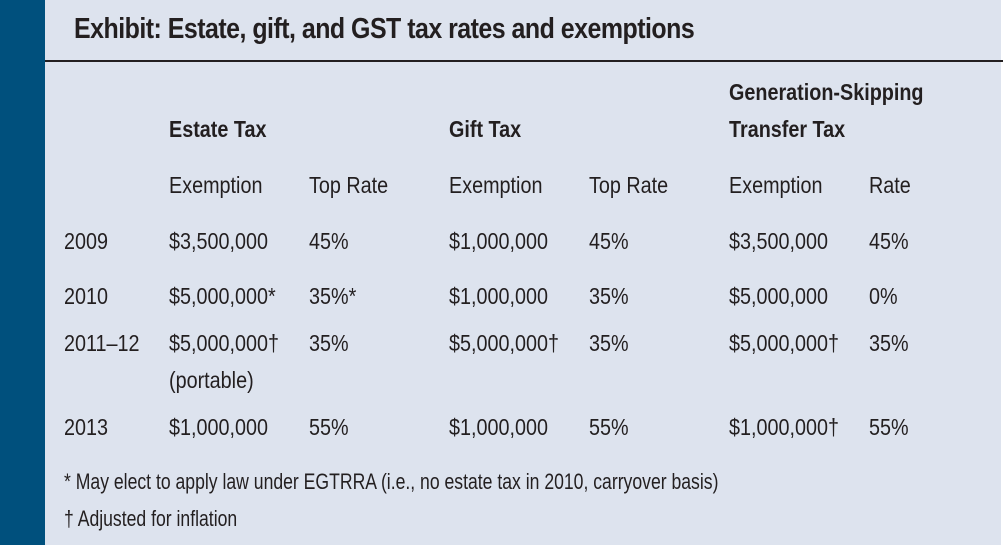  What do you see at coordinates (779, 296) in the screenshot?
I see `gst-exemption-cell: $5,000,000` at bounding box center [779, 296].